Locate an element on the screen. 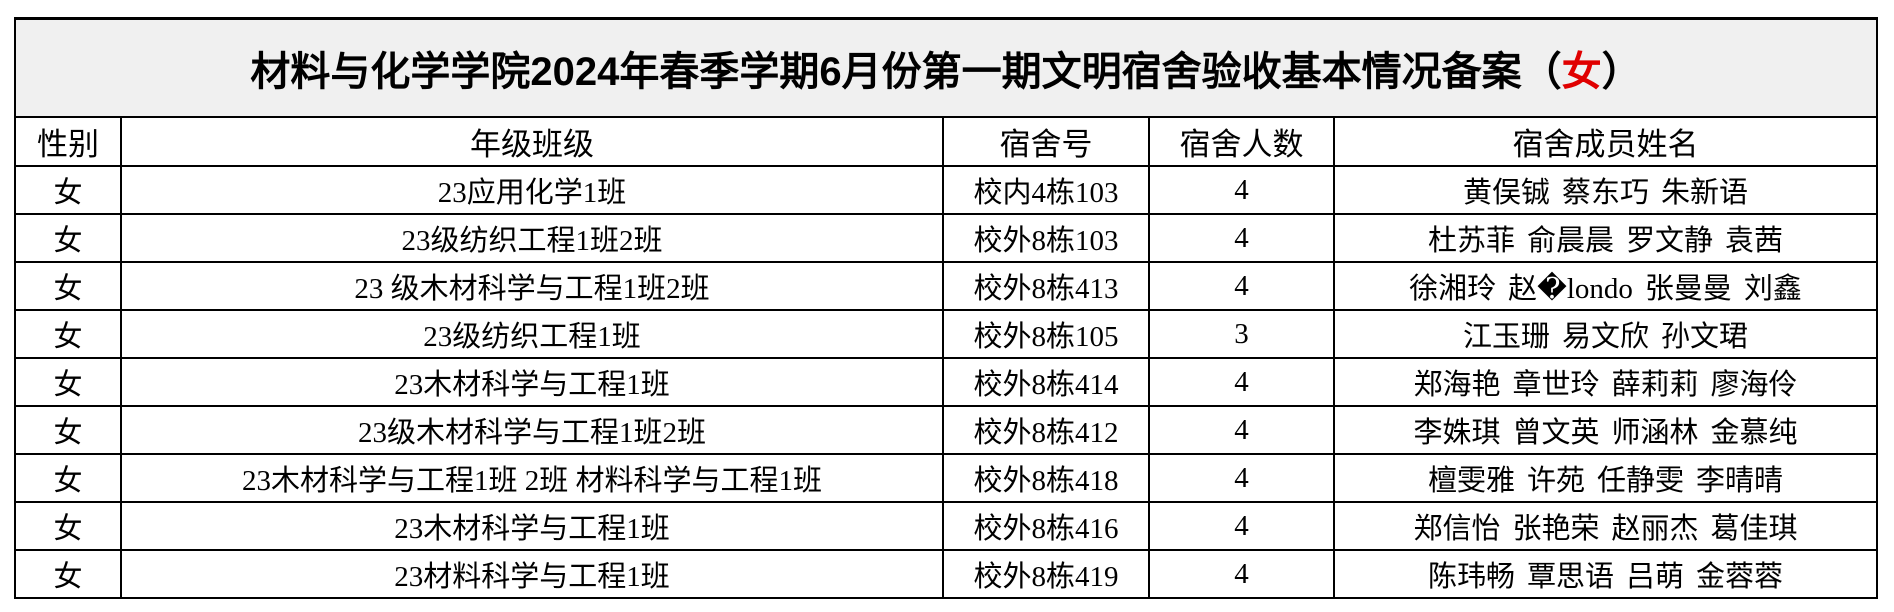  table-row: 女 23应用化学1班 校内4栋103 4 黄俣铖 蔡东巧 朱新语 is located at coordinates (946, 190).